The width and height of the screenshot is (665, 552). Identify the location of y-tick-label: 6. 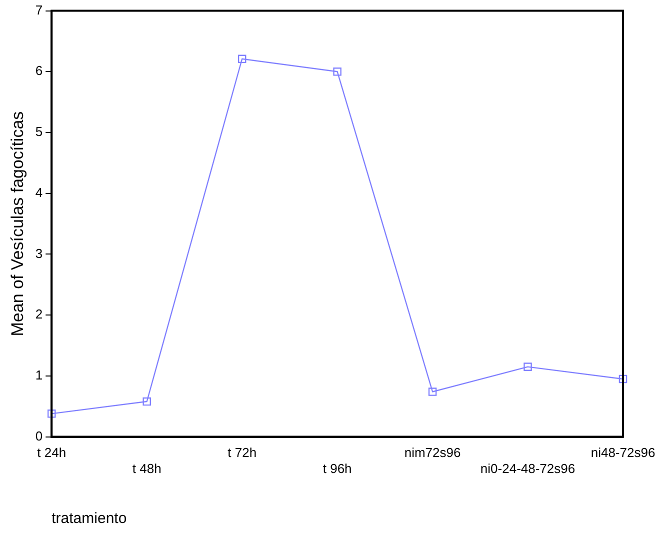
(39, 70).